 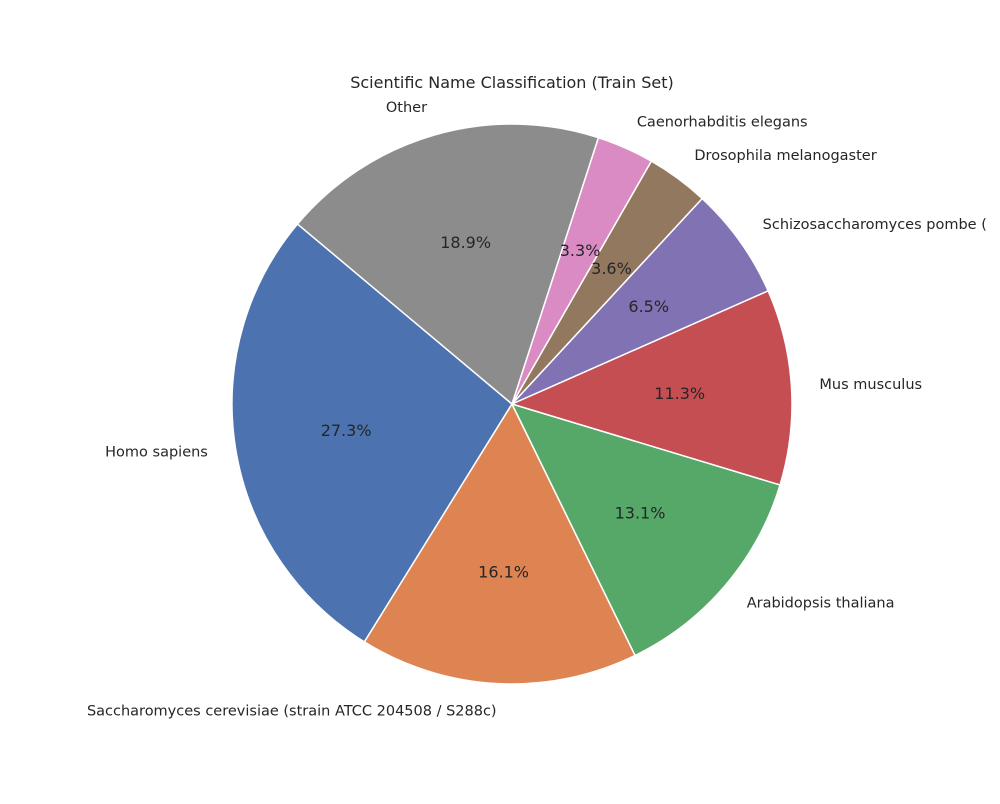 What do you see at coordinates (465, 242) in the screenshot?
I see `pie-percent-label: 18.9%` at bounding box center [465, 242].